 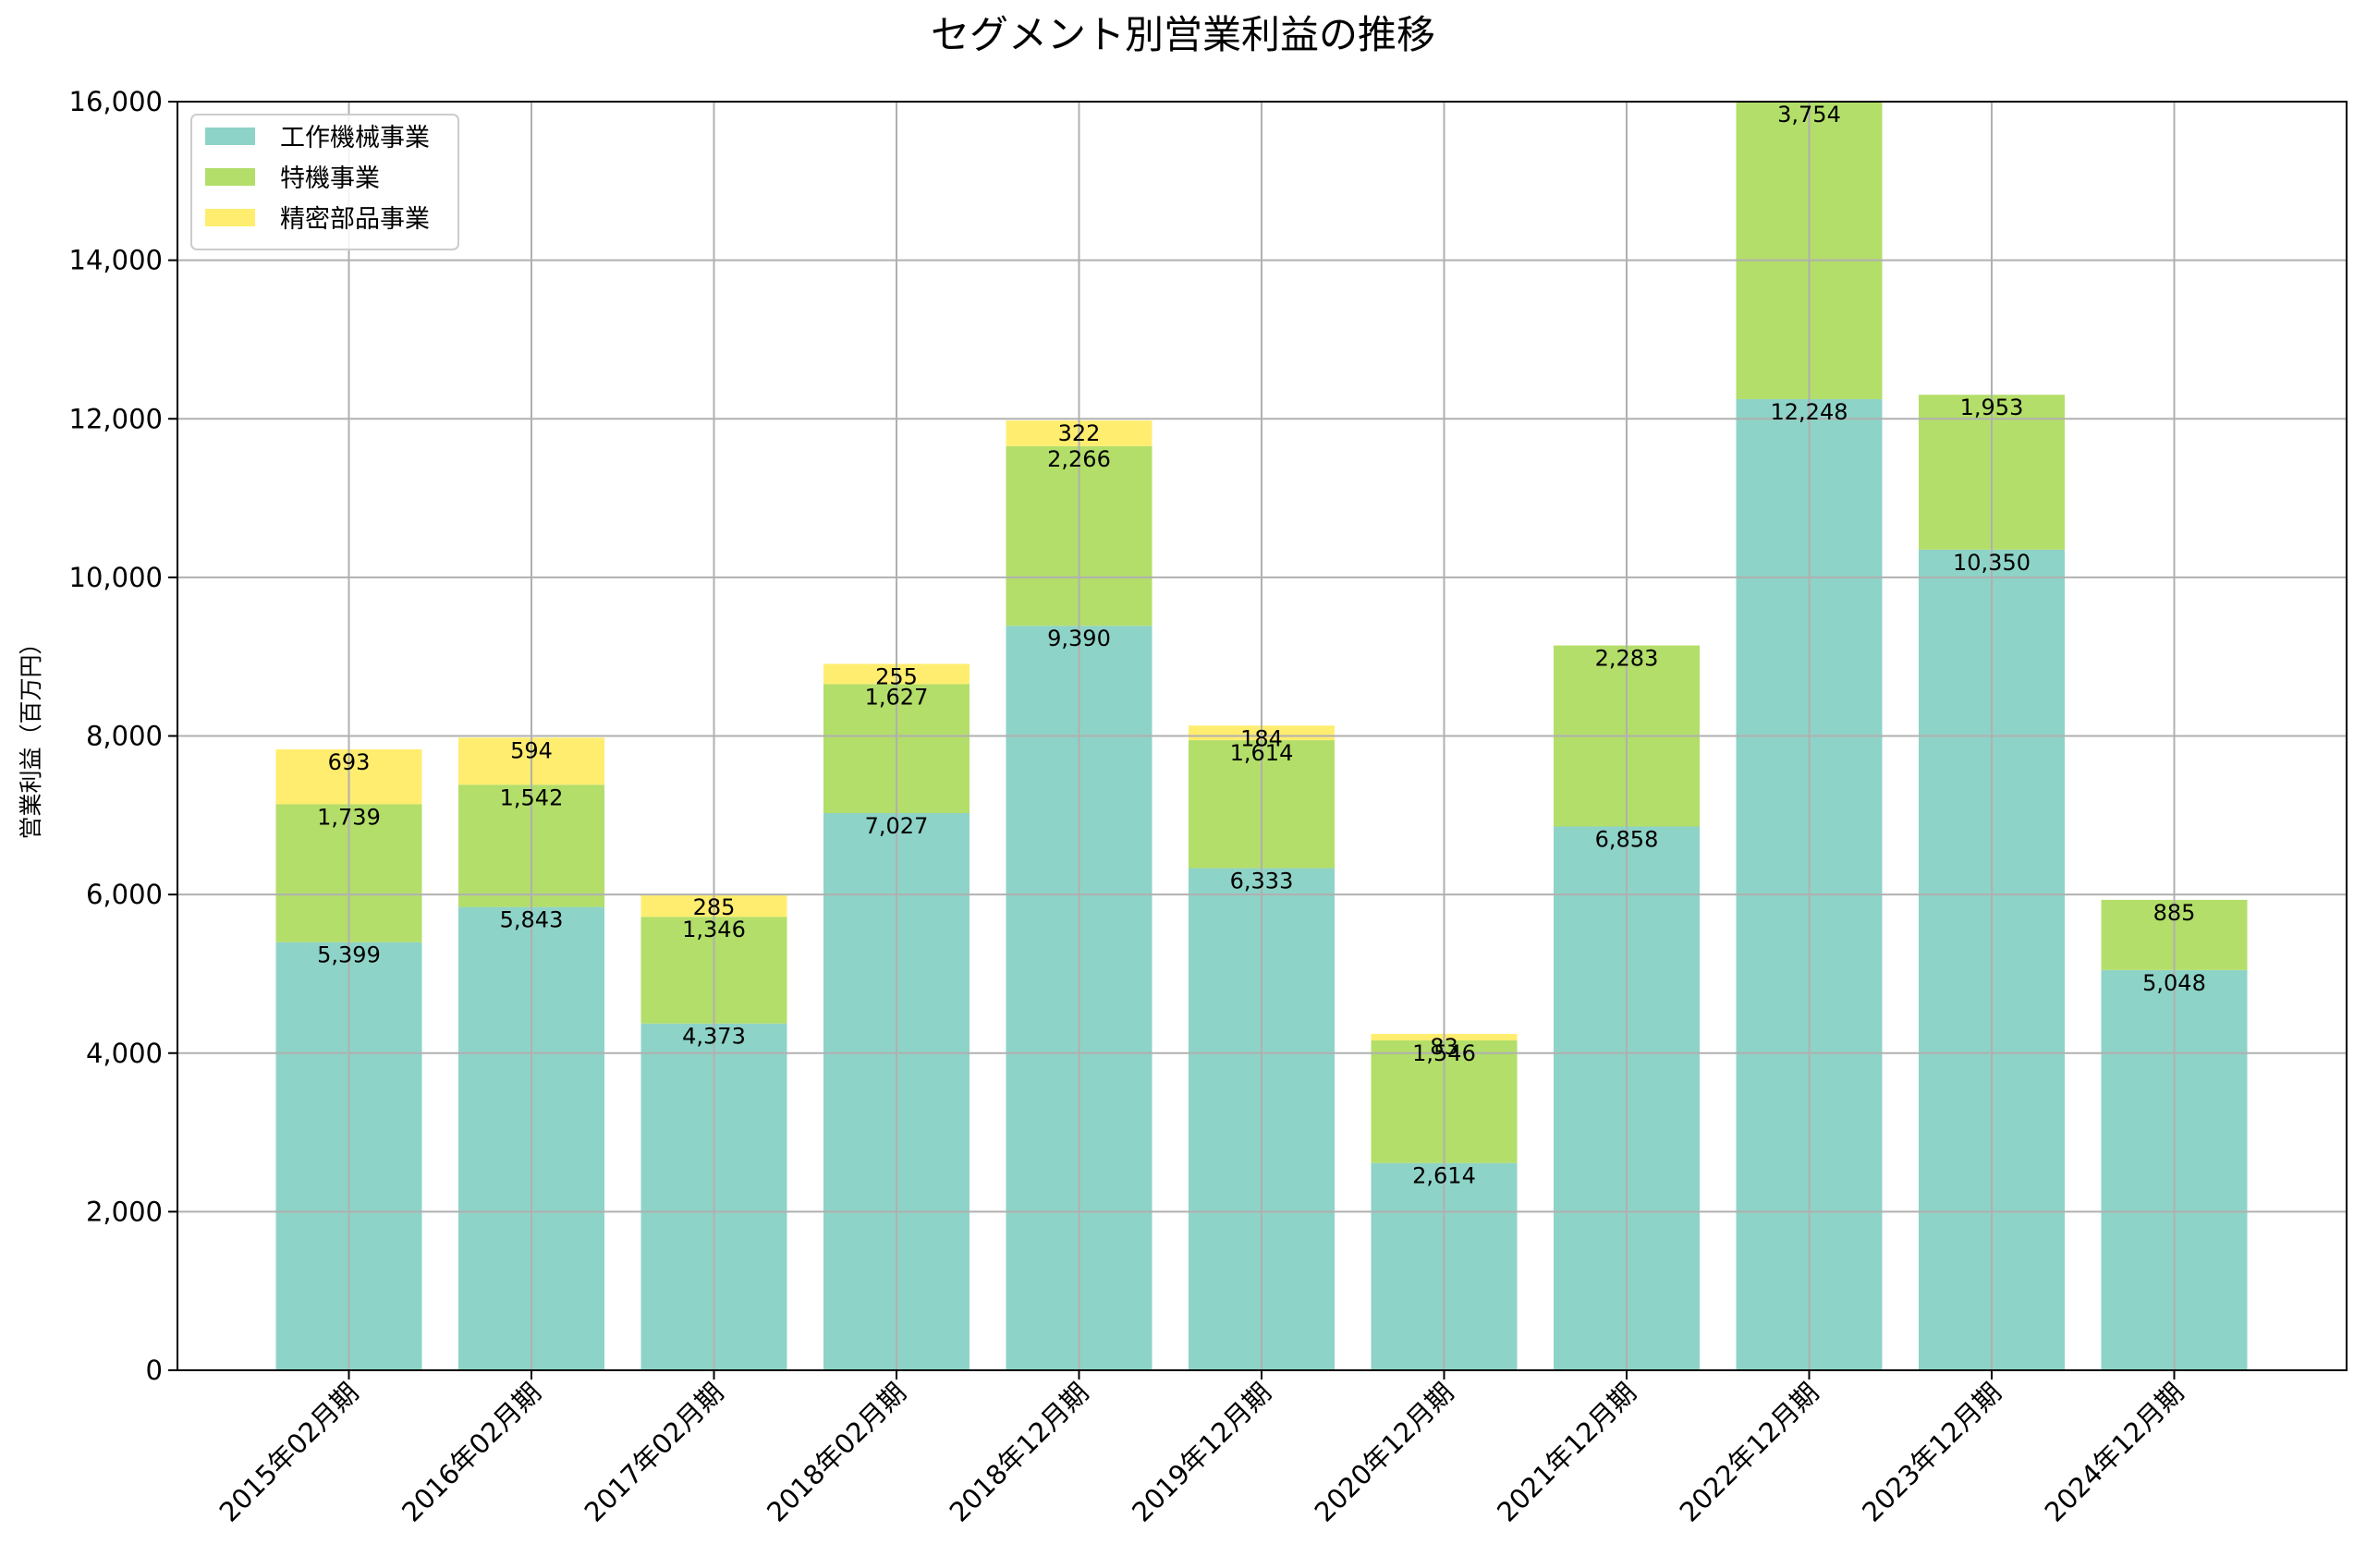 What do you see at coordinates (355, 219) in the screenshot?
I see `legend-label: 精密部品事業` at bounding box center [355, 219].